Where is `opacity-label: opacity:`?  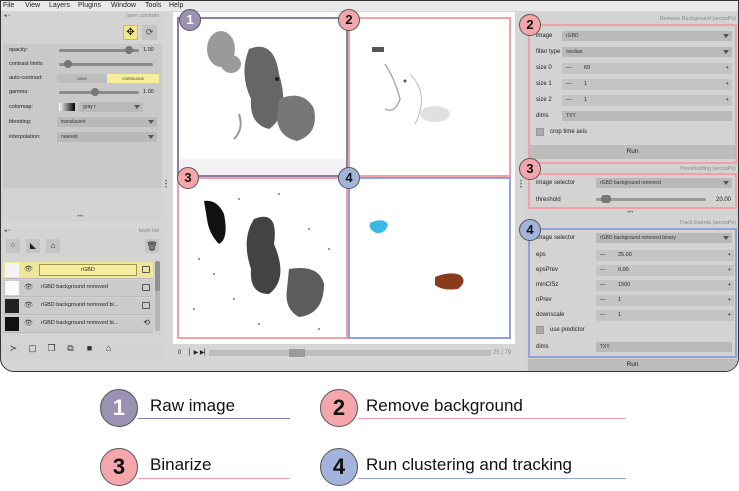 opacity-label: opacity: is located at coordinates (18, 50).